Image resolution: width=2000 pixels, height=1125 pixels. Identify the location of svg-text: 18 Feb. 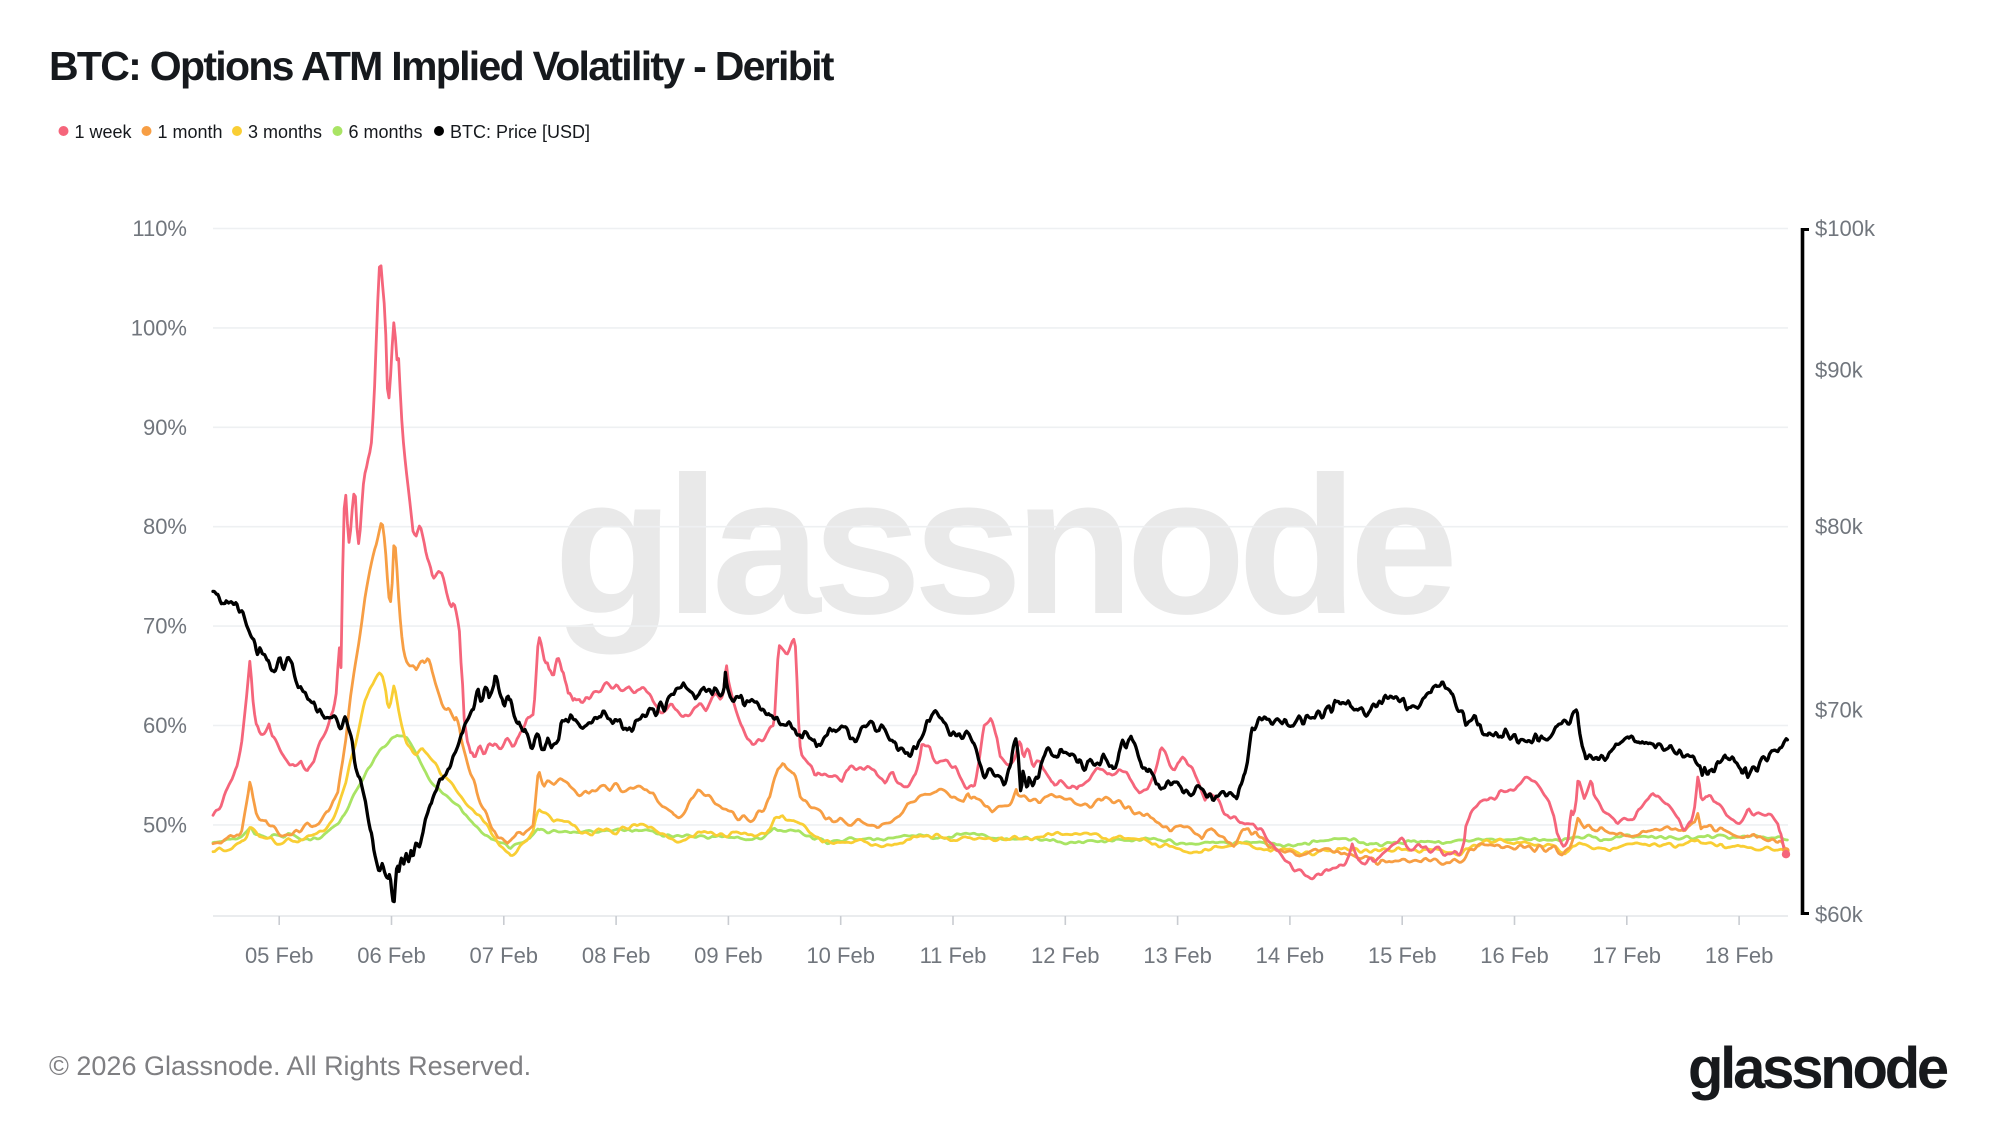
(1739, 955).